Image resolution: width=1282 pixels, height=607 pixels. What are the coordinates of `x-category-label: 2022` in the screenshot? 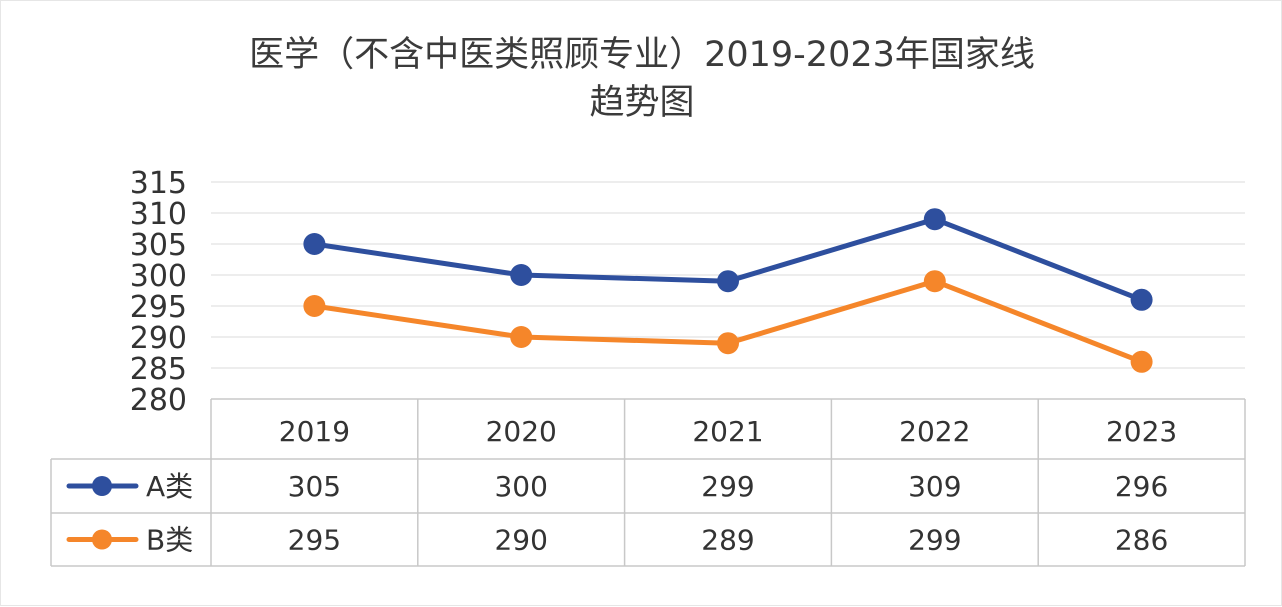 It's located at (934, 431).